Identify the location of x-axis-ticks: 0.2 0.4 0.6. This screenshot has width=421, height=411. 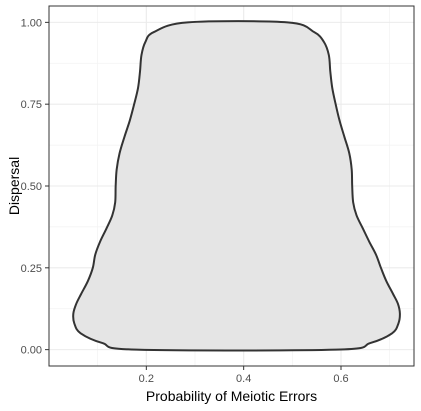
(244, 375).